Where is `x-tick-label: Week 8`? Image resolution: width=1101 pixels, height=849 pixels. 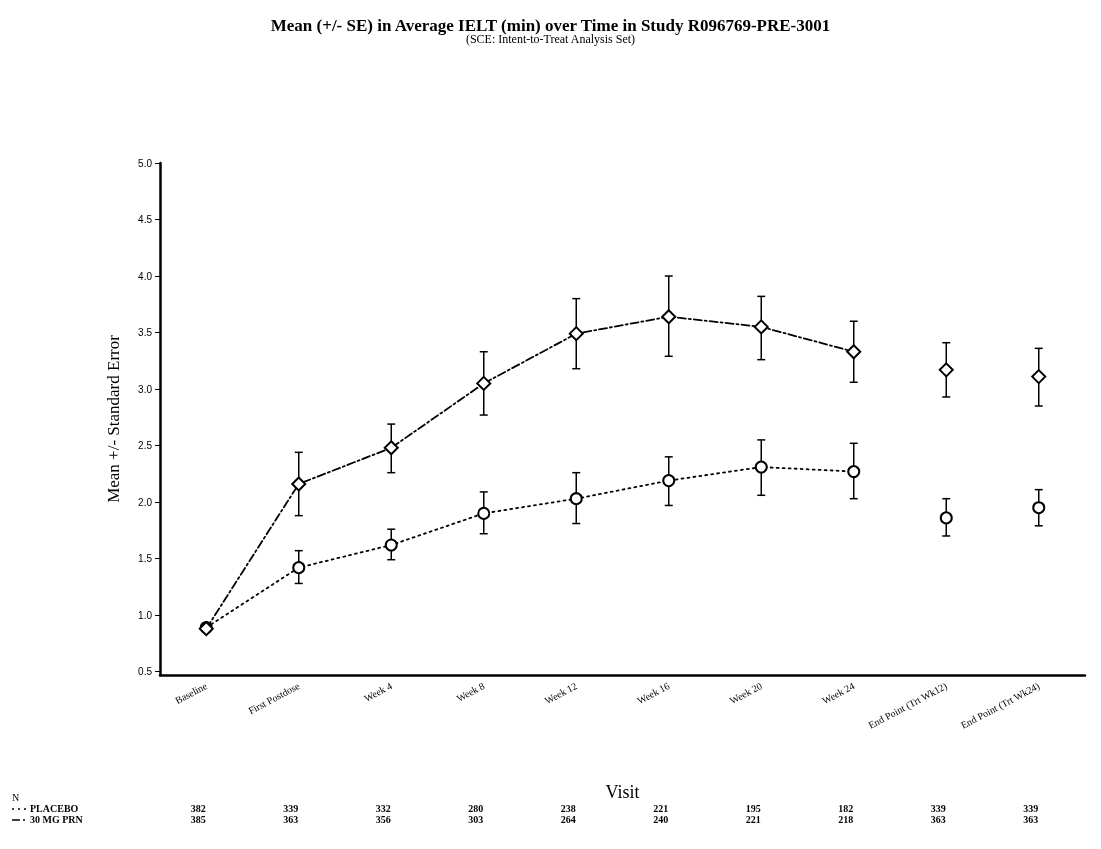 x-tick-label: Week 8 is located at coordinates (470, 692).